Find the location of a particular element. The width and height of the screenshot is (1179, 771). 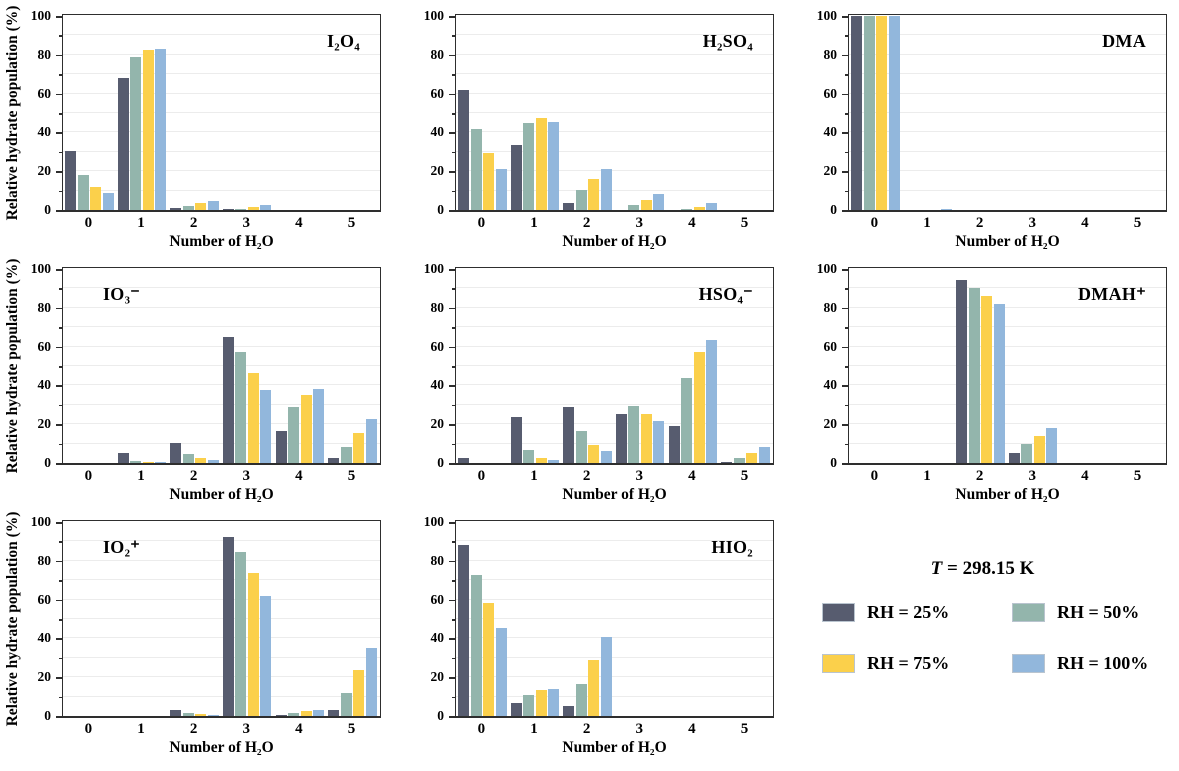

chart-title: H₂SO₄ is located at coordinates (727, 41).